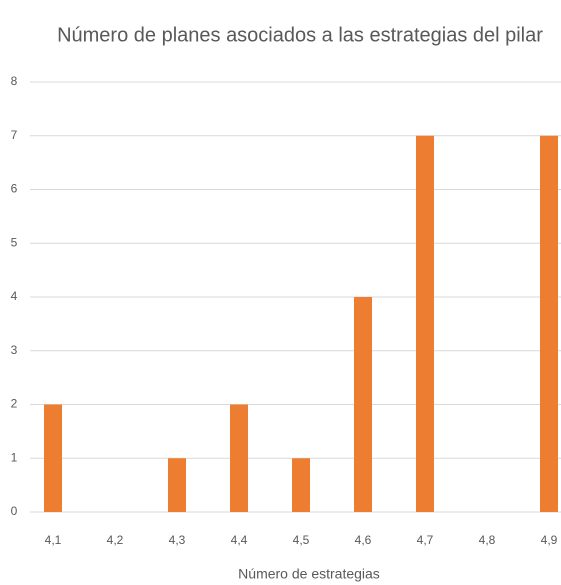 The width and height of the screenshot is (561, 585). I want to click on x-axis-label: Número de estrategias, so click(309, 574).